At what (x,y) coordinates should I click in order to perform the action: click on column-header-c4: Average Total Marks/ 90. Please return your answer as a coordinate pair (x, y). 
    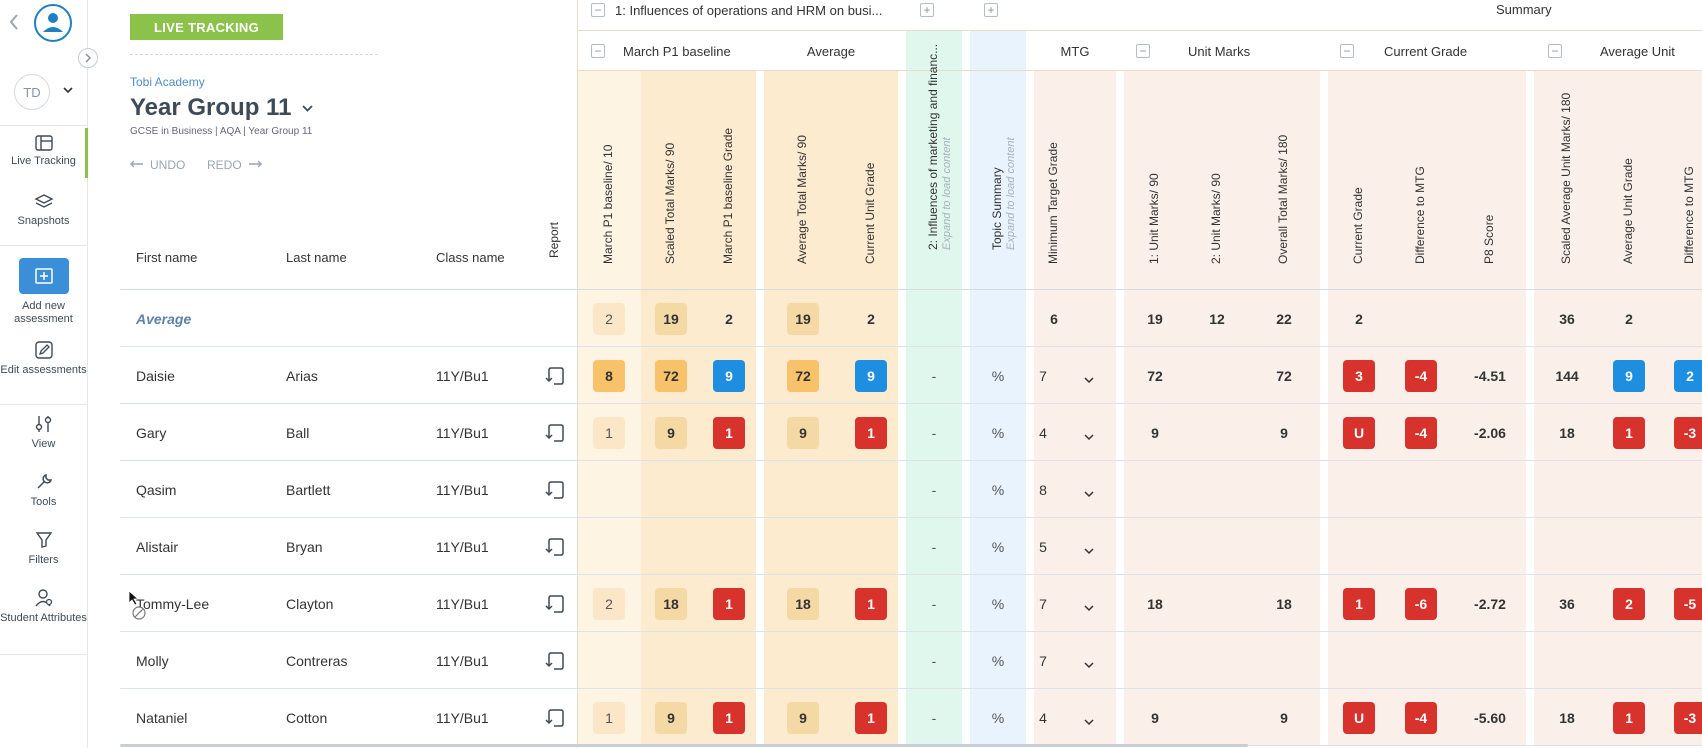
    Looking at the image, I should click on (803, 179).